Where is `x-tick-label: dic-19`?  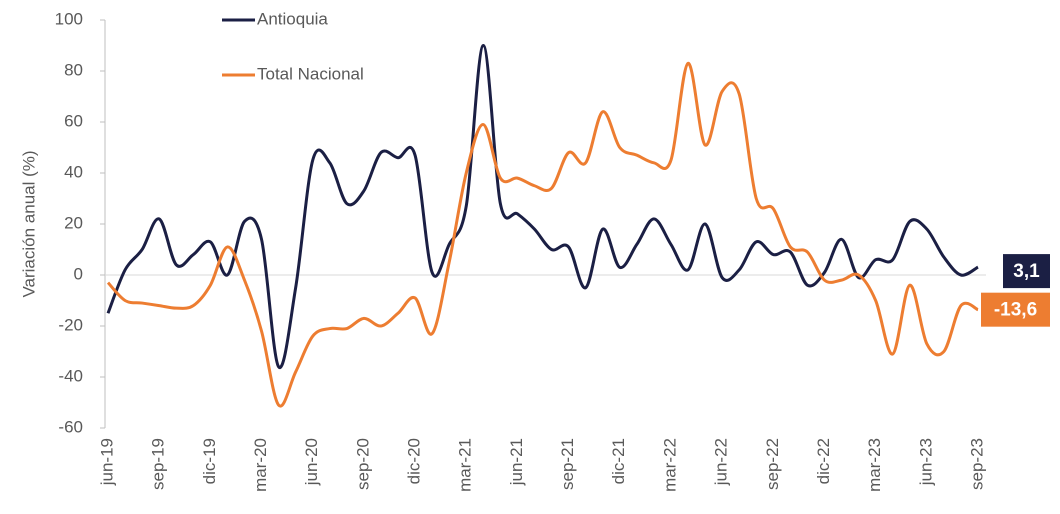
x-tick-label: dic-19 is located at coordinates (209, 461).